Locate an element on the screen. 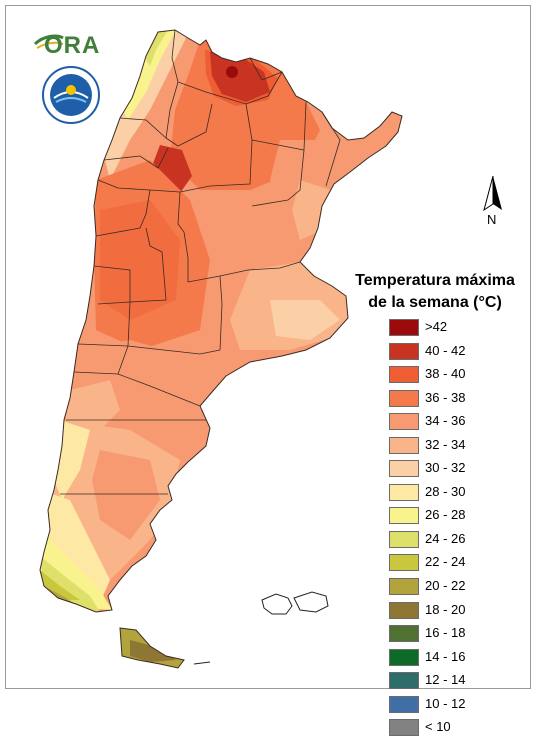 The width and height of the screenshot is (538, 742). legend-label: 26 - 28 is located at coordinates (445, 515).